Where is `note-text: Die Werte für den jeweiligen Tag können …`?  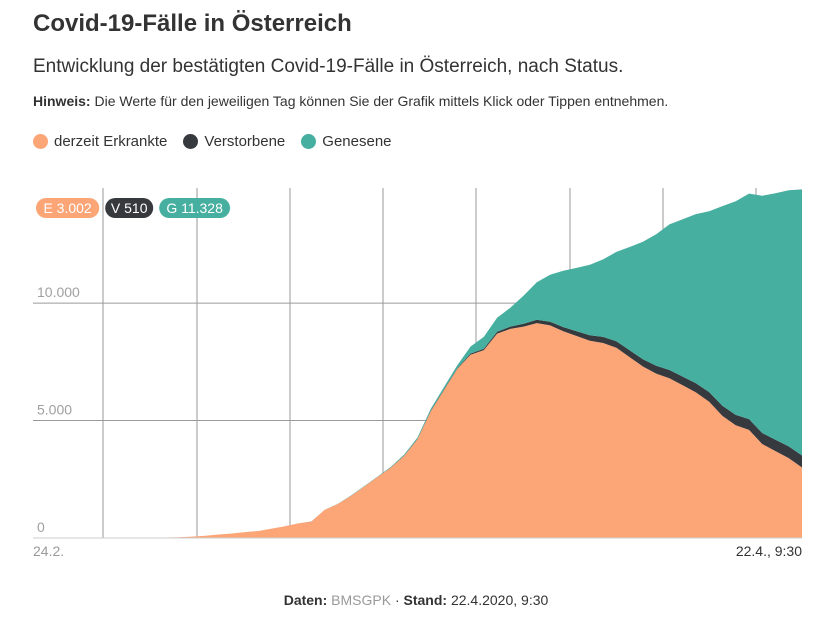 note-text: Die Werte für den jeweiligen Tag können … is located at coordinates (381, 101).